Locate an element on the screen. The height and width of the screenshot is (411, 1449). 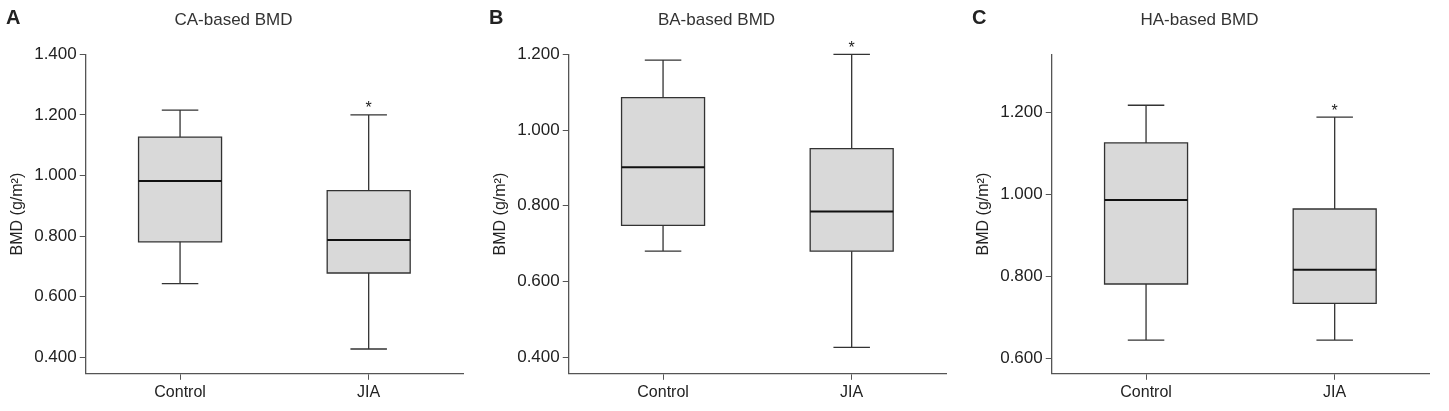
text: A is located at coordinates (13, 16).